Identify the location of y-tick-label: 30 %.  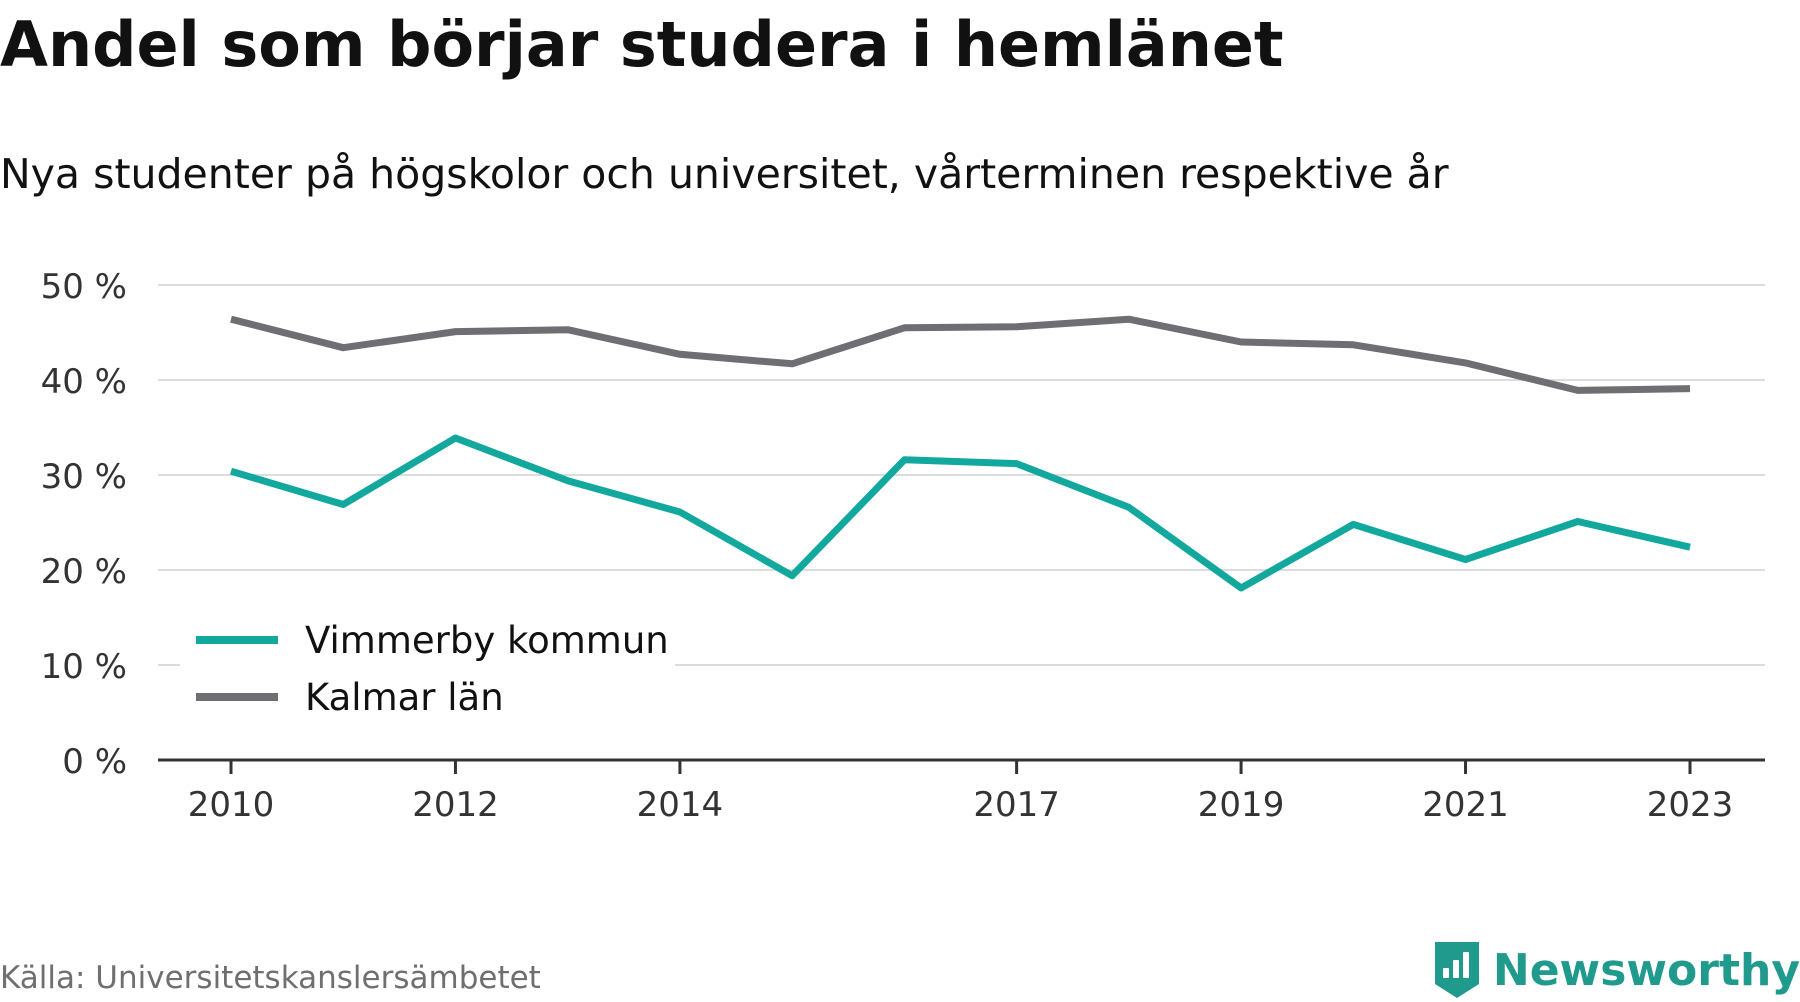
(84, 477).